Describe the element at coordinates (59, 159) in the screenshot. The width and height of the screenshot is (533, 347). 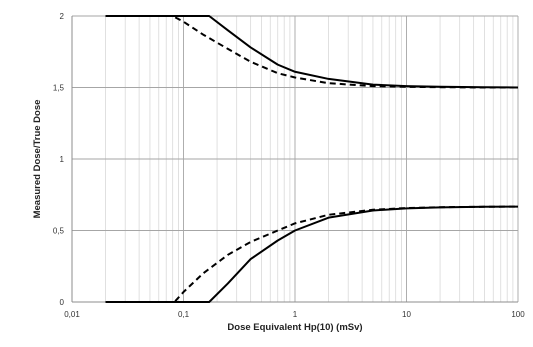
I see `y-tick-labels: 0 0,5 1 1,5 2` at that location.